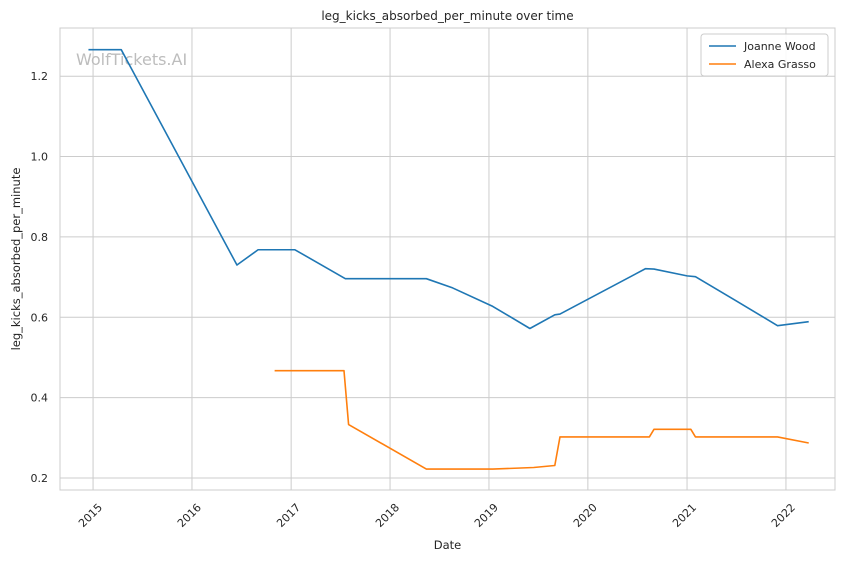 The height and width of the screenshot is (561, 844). I want to click on chart-title: leg_kicks_absorbed_per_minute over time, so click(447, 16).